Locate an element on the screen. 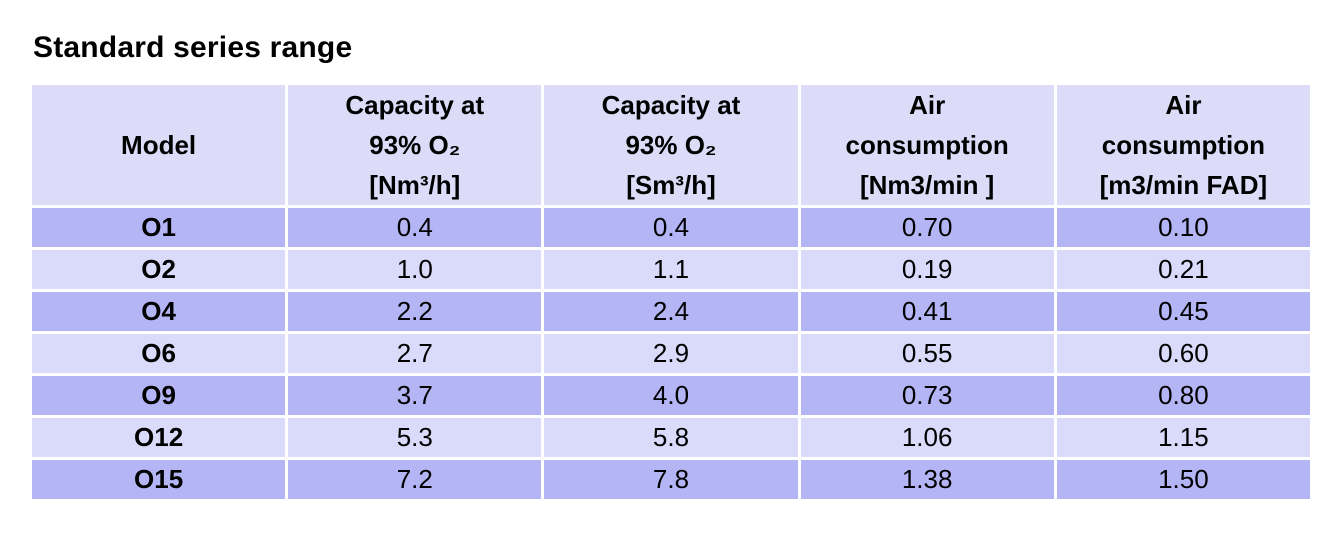  capacity-sm3h-cell: 7.8 is located at coordinates (671, 479).